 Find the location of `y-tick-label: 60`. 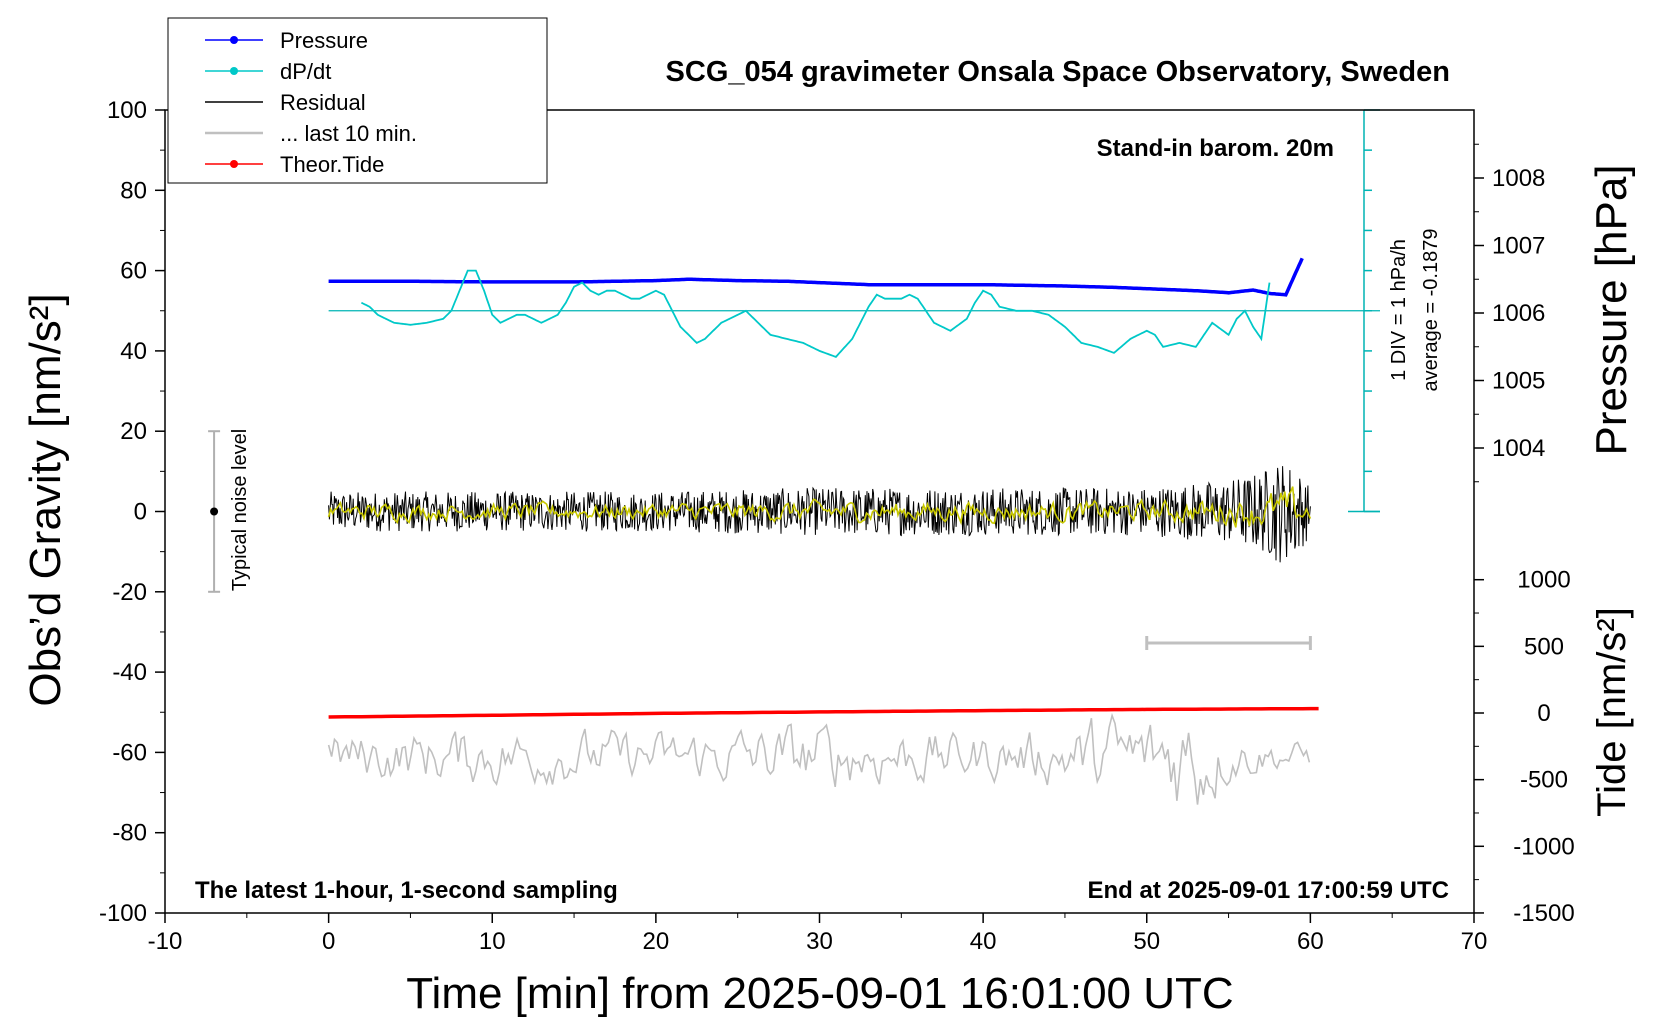

y-tick-label: 60 is located at coordinates (133, 271).